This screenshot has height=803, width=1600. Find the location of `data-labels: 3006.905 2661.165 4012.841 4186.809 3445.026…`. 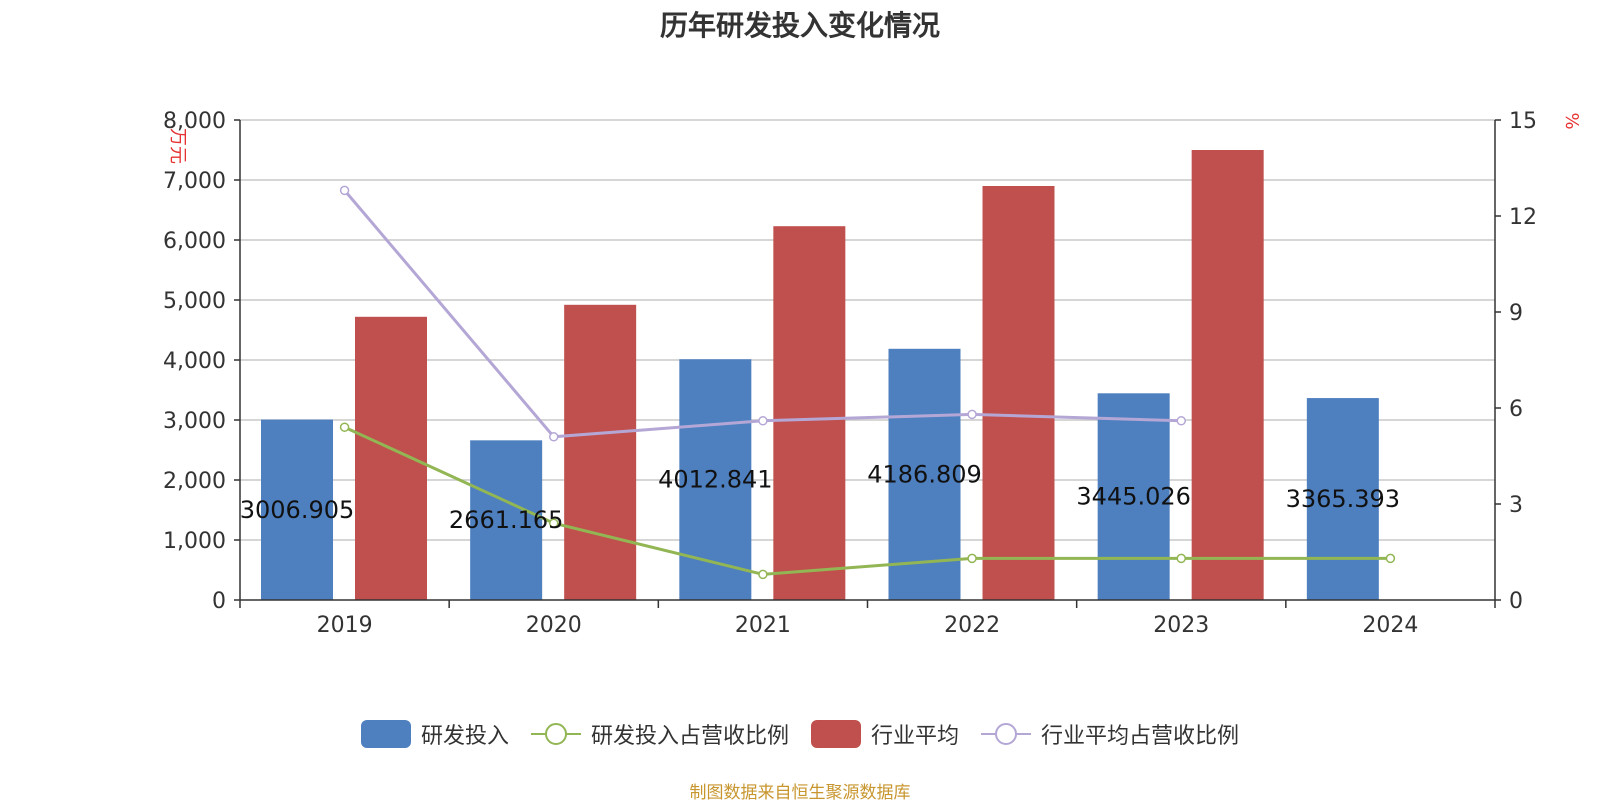

data-labels: 3006.905 2661.165 4012.841 4186.809 3445.026… is located at coordinates (820, 497).